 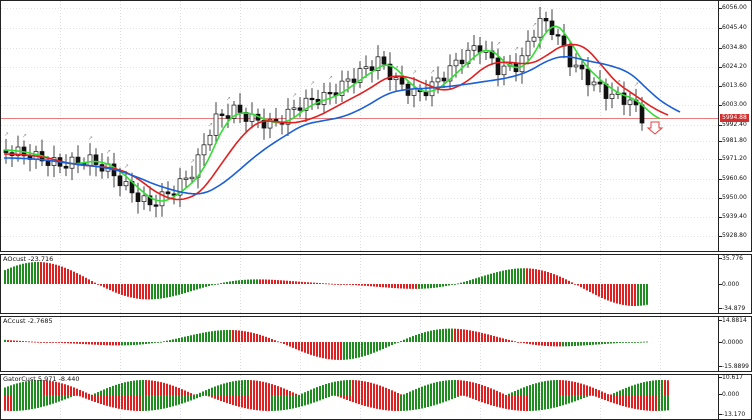 What do you see at coordinates (731, 394) in the screenshot?
I see `gator-axis-label: 0.000` at bounding box center [731, 394].